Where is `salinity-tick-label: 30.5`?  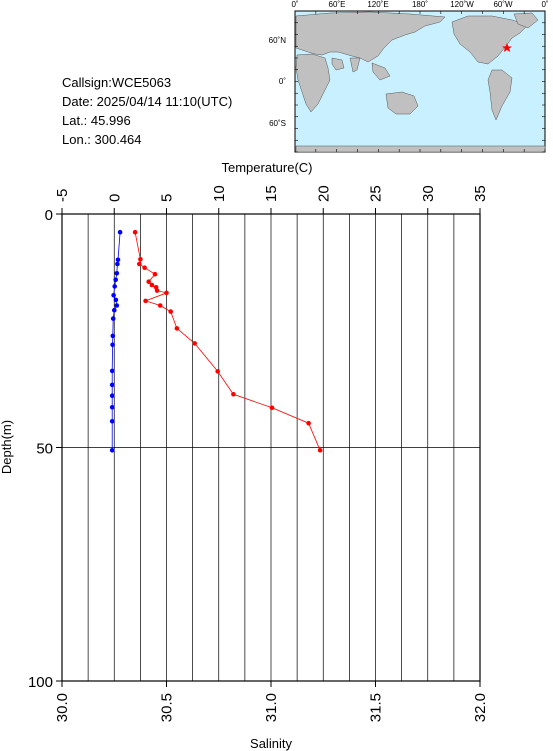
salinity-tick-label: 30.5 is located at coordinates (167, 707).